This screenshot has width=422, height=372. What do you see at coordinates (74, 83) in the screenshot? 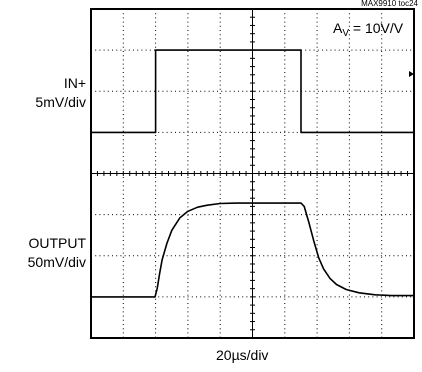
I see `trace1-label: IN+` at bounding box center [74, 83].